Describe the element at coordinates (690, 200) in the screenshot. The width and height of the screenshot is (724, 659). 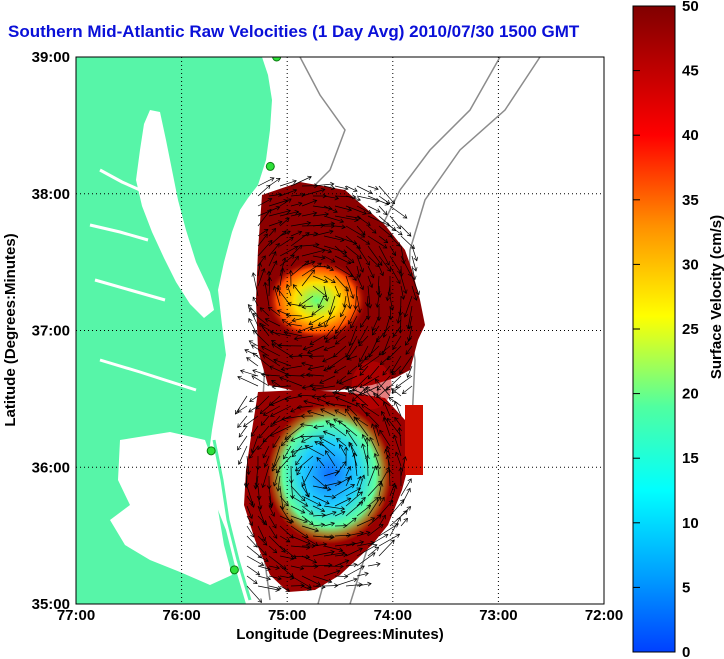
I see `colorbar-tick-label: 35` at that location.